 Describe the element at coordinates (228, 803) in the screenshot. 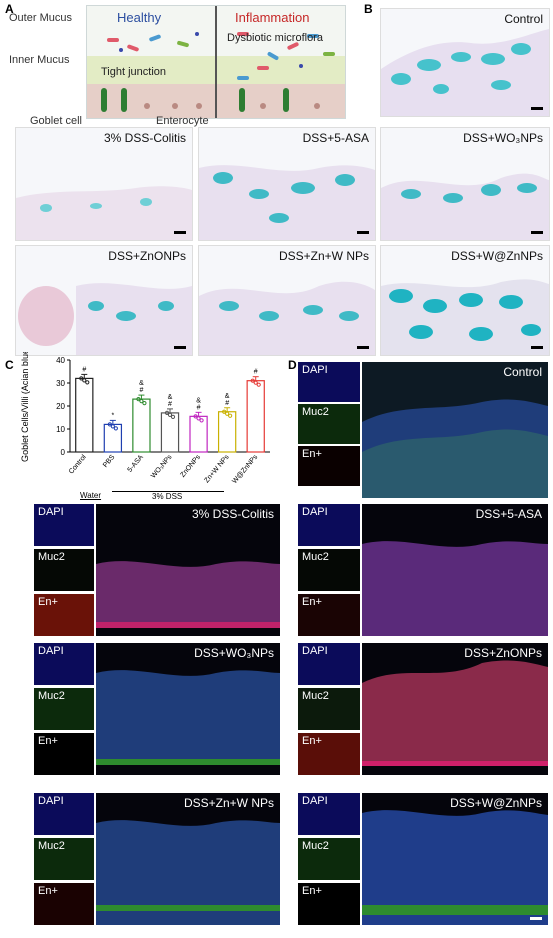

I see `fluorescence-label: DSS+Zn+W NPs` at that location.